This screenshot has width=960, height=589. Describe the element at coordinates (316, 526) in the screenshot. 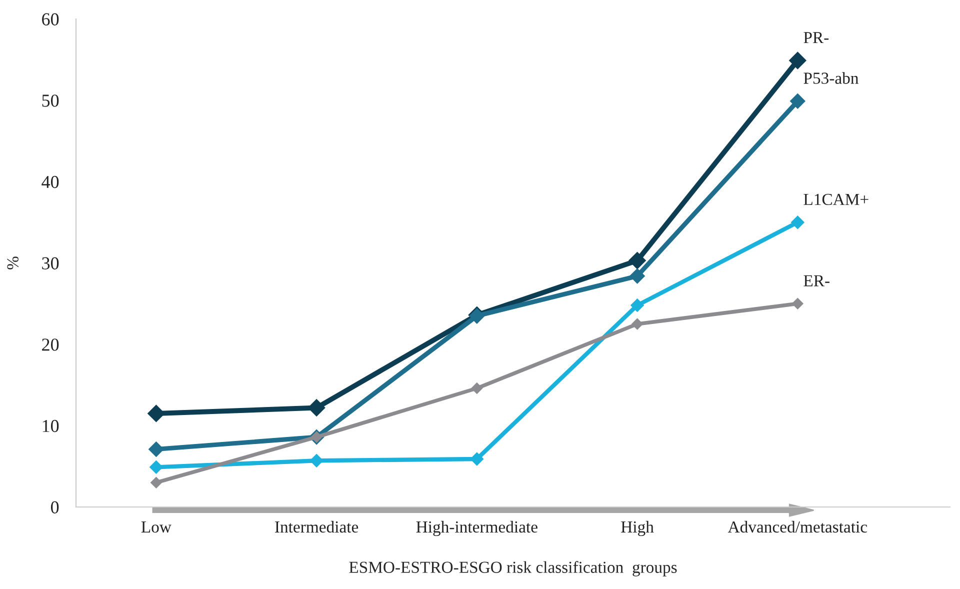

I see `x-tick-label: Intermediate` at that location.